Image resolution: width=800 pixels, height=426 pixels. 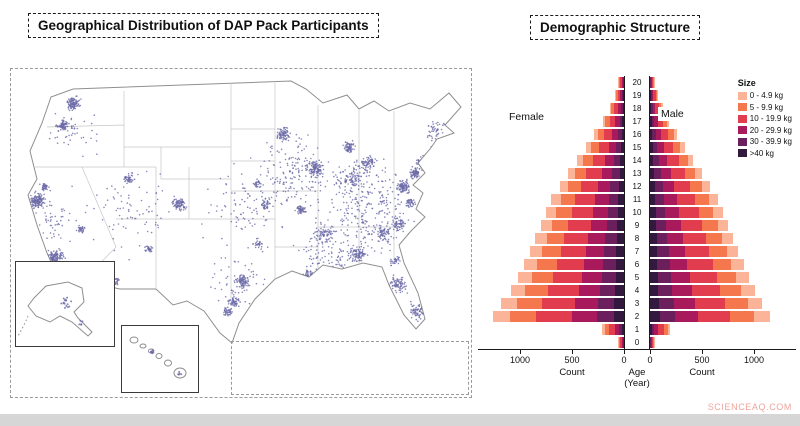 I want to click on legend-label: 10 - 19.9 kg, so click(x=770, y=119).